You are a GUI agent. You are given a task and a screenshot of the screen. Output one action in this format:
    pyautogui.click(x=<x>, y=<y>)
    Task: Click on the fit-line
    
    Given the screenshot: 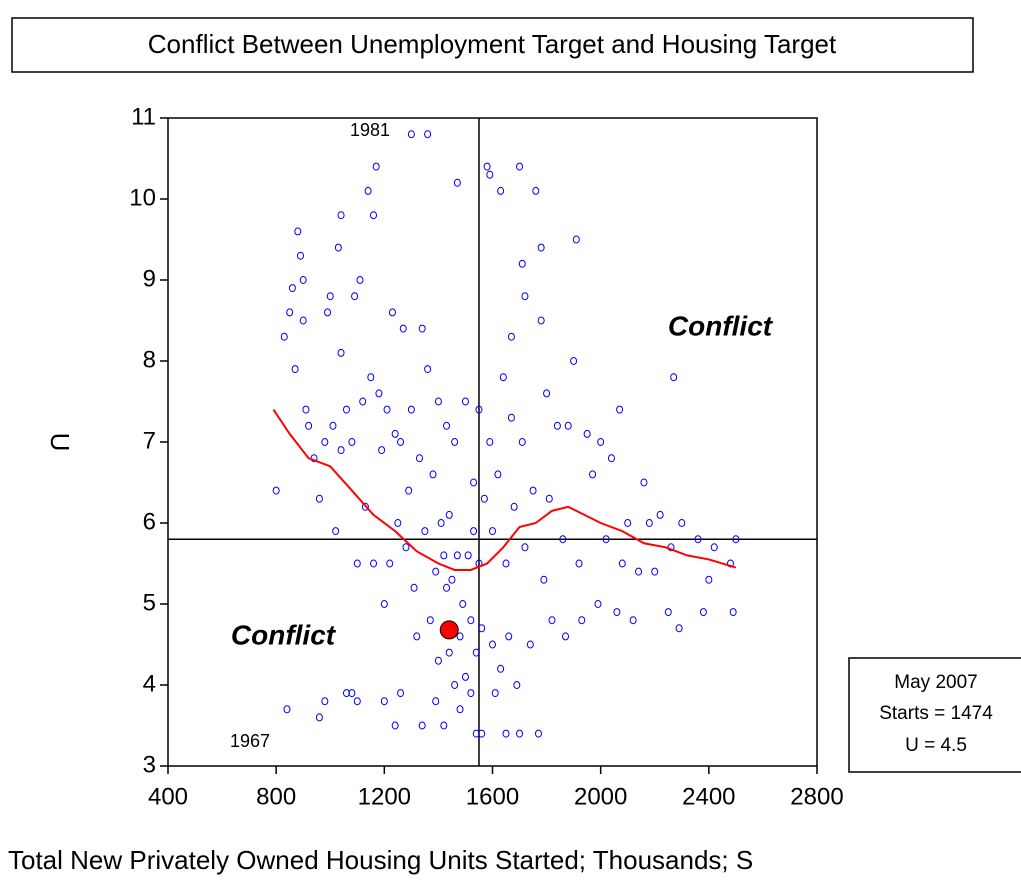 What is the action you would take?
    pyautogui.click(x=504, y=490)
    